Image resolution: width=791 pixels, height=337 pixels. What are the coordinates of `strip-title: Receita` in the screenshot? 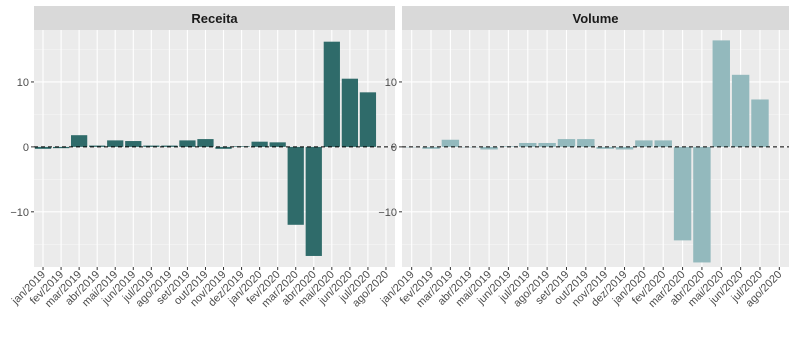 It's located at (214, 18).